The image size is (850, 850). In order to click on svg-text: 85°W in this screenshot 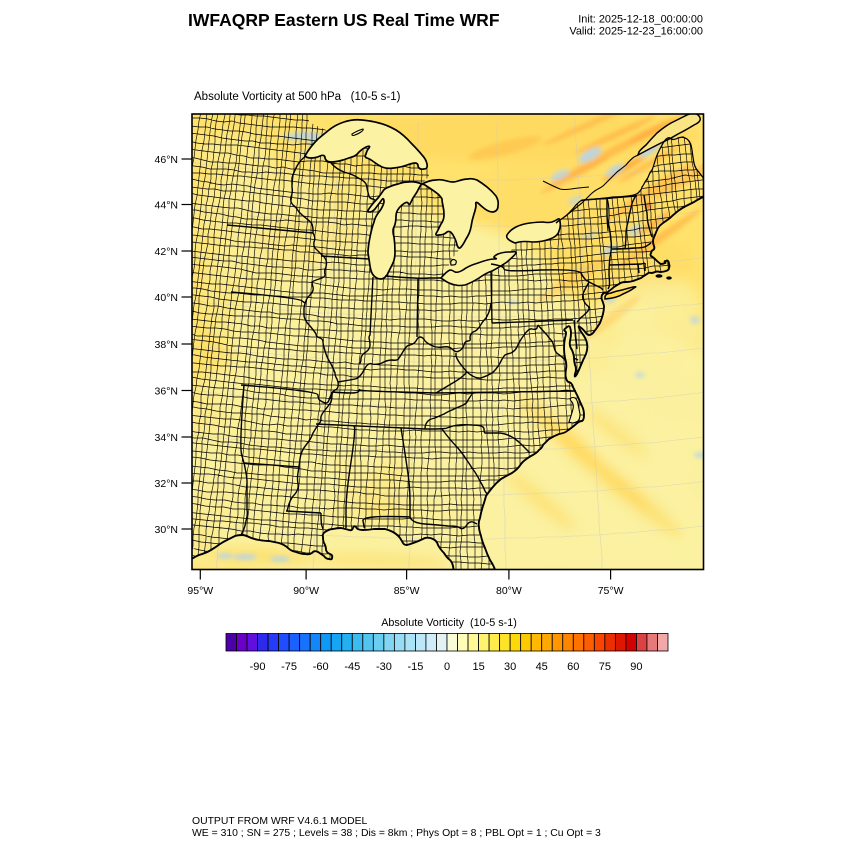, I will do `click(407, 591)`.